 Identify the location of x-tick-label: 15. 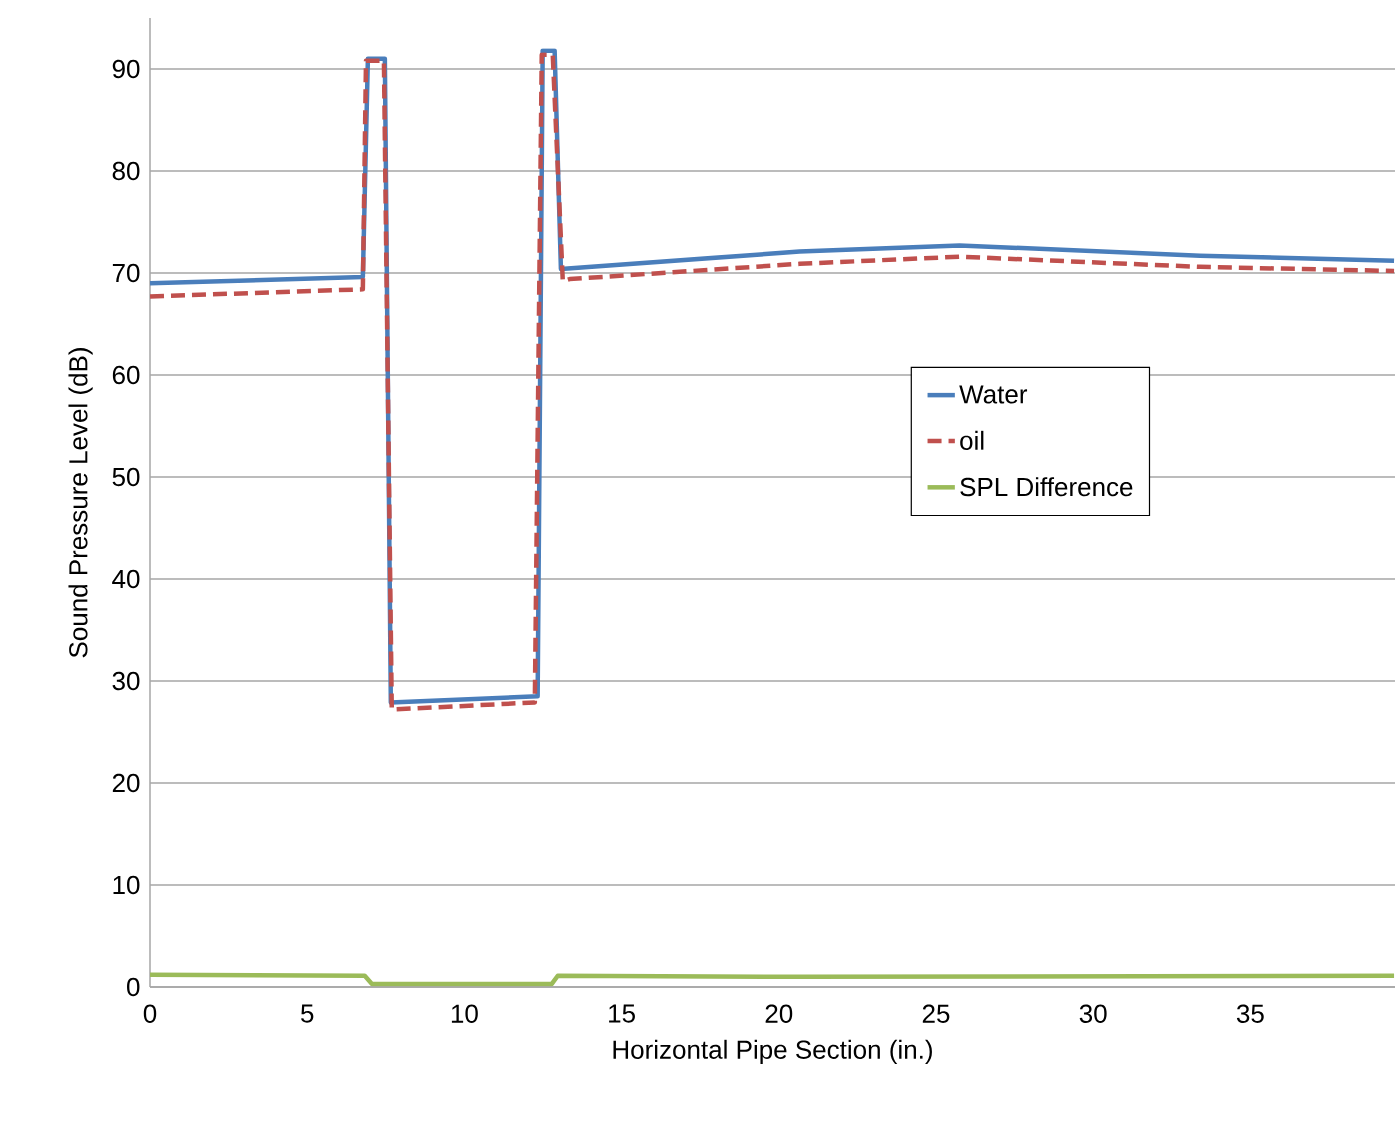
(622, 1013).